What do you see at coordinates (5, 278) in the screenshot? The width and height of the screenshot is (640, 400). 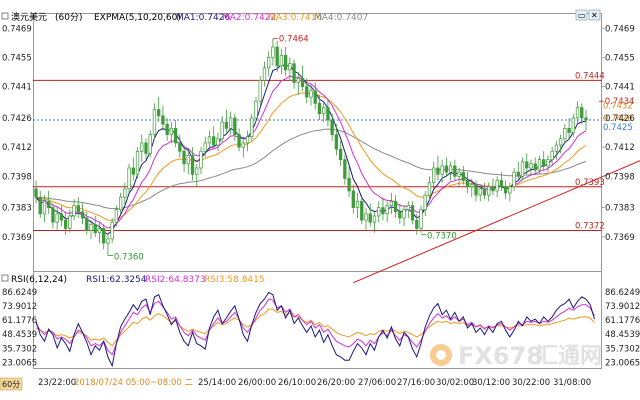 I see `rsi-legend-box-icon` at bounding box center [5, 278].